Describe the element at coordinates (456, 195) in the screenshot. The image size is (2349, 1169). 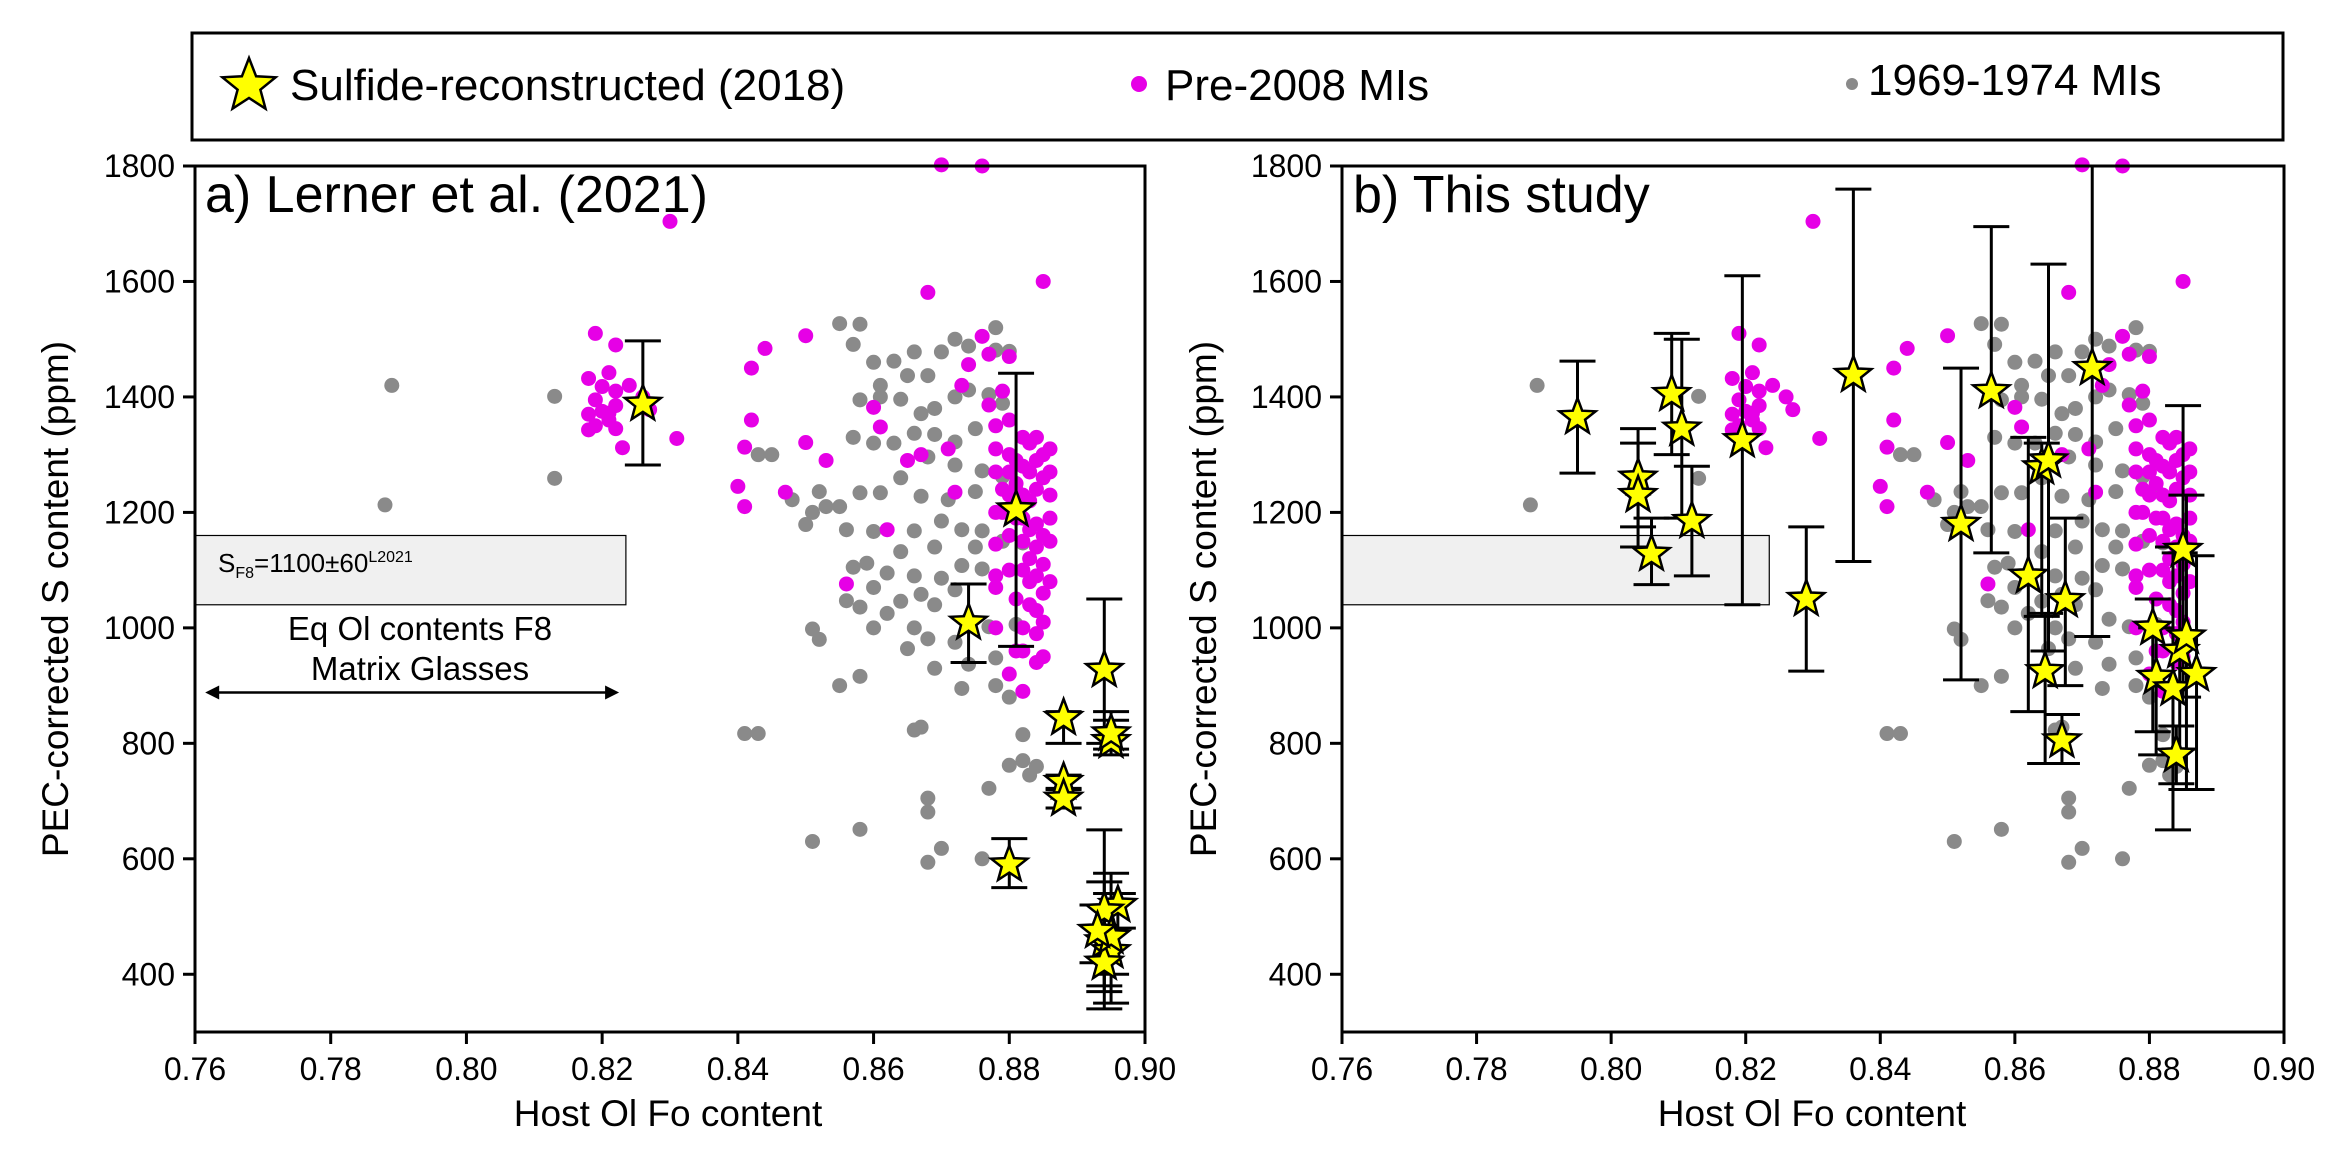
I see `panel-a-label: a) Lerner et al. (2021)` at that location.